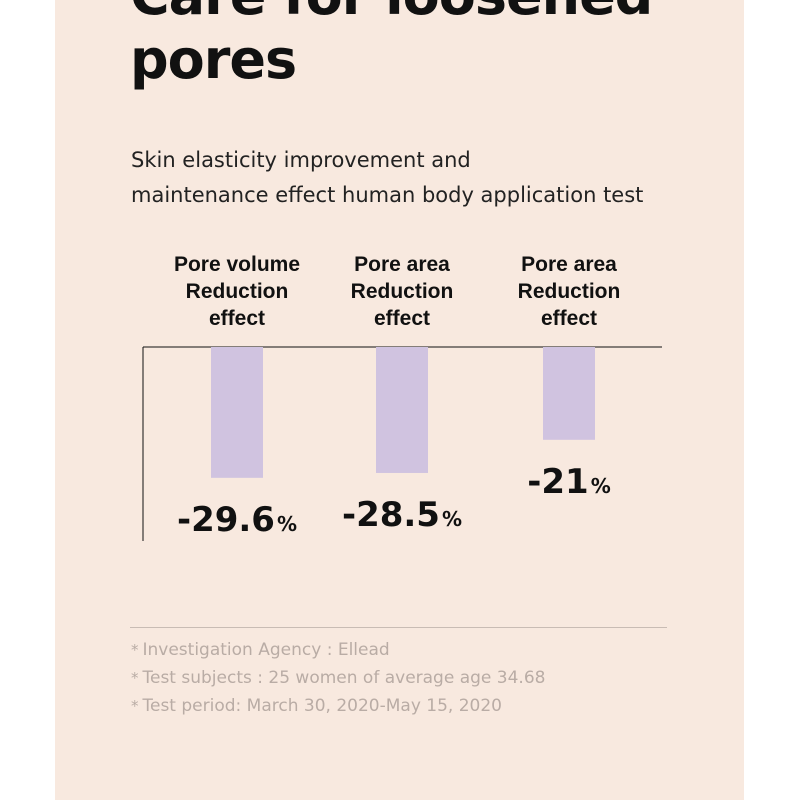 This screenshot has width=800, height=800. Describe the element at coordinates (557, 482) in the screenshot. I see `value-number: -21` at that location.